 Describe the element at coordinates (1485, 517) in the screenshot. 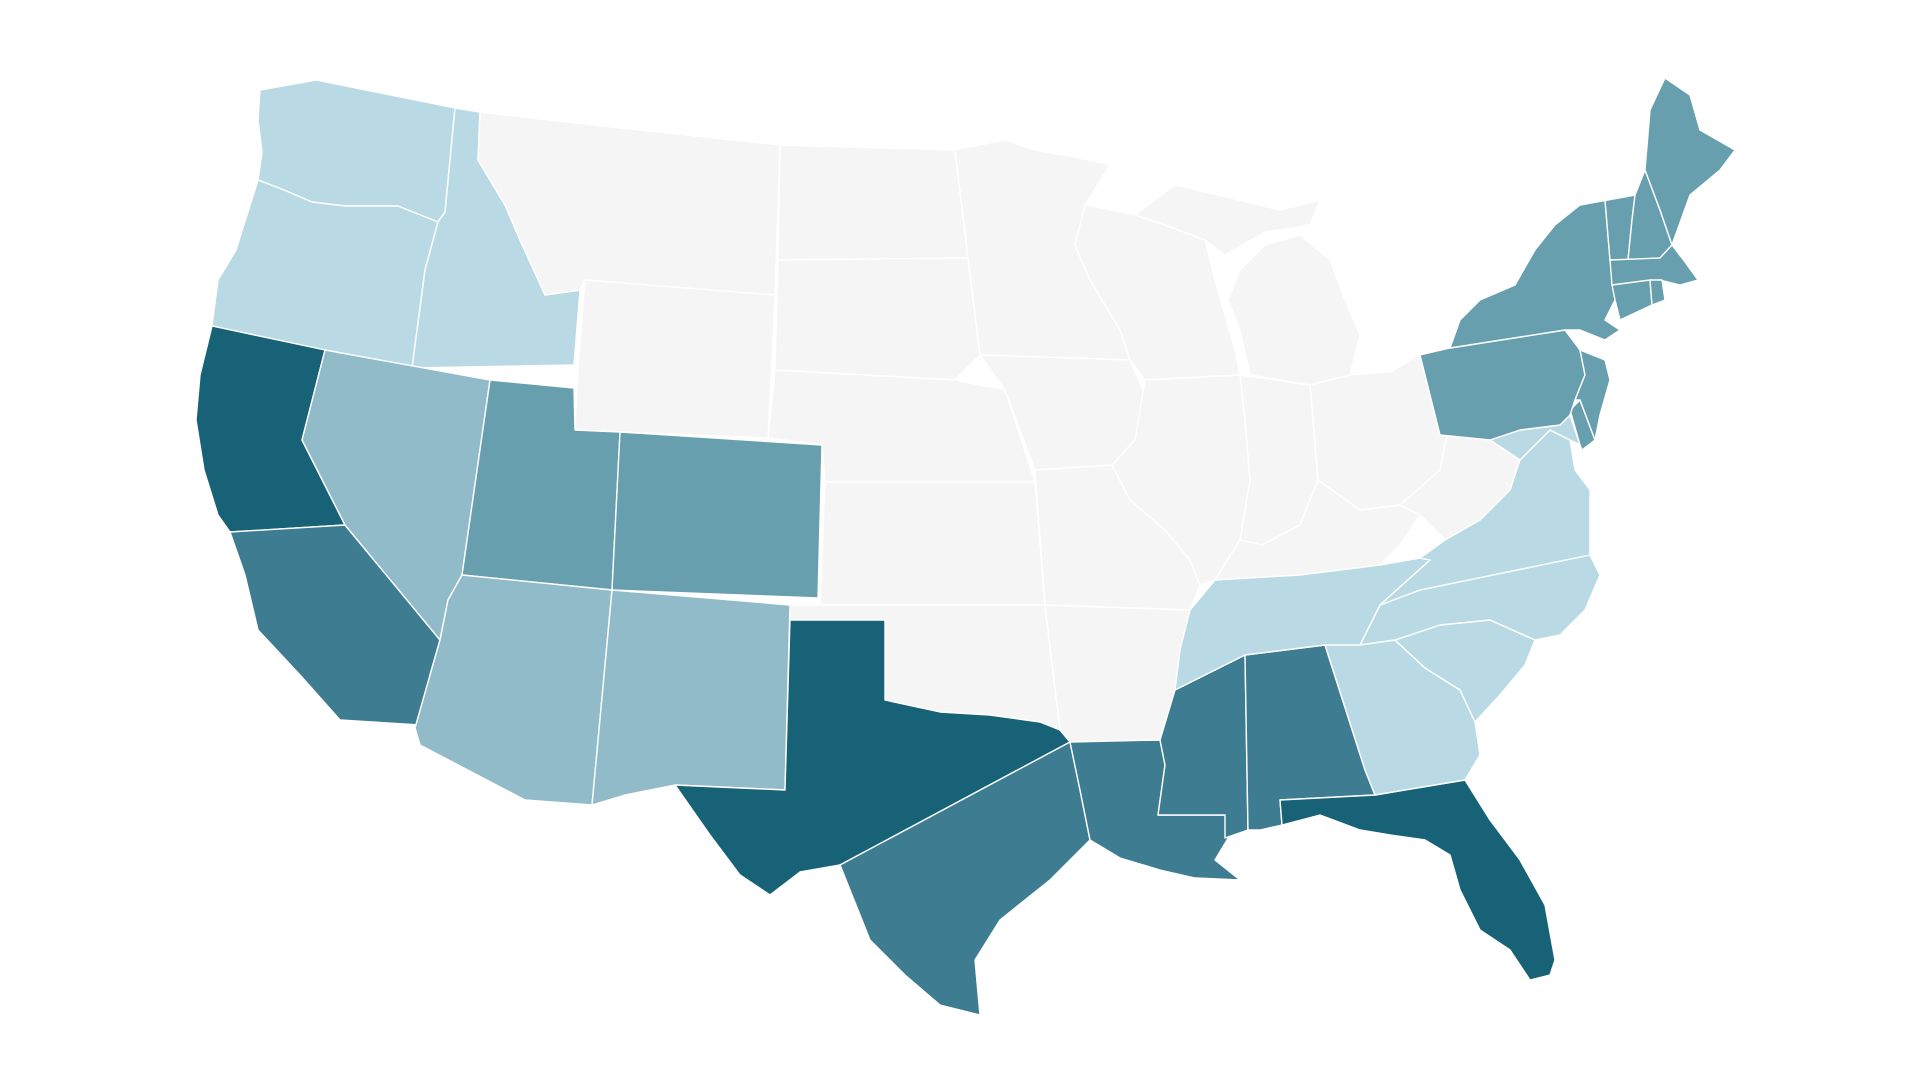

I see `region-virginia` at that location.